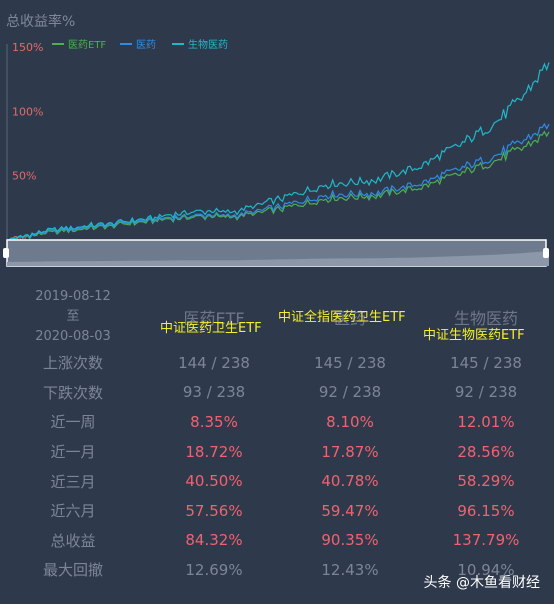  Describe the element at coordinates (73, 540) in the screenshot. I see `row-label: 总收益` at that location.